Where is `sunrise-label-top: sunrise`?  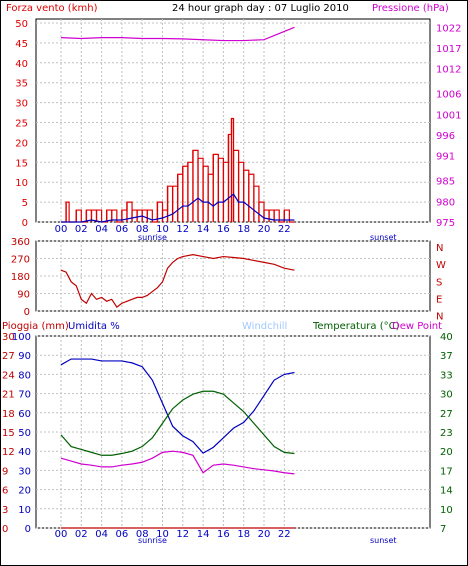 sunrise-label-top: sunrise is located at coordinates (152, 237).